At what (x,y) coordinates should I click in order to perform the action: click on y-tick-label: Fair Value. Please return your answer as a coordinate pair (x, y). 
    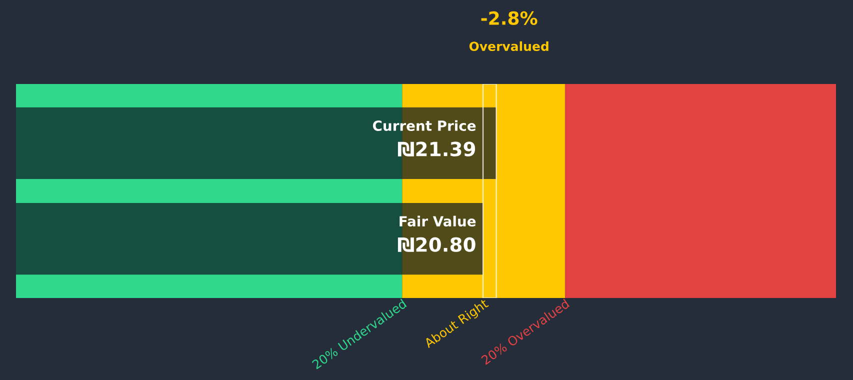
    Looking at the image, I should click on (438, 221).